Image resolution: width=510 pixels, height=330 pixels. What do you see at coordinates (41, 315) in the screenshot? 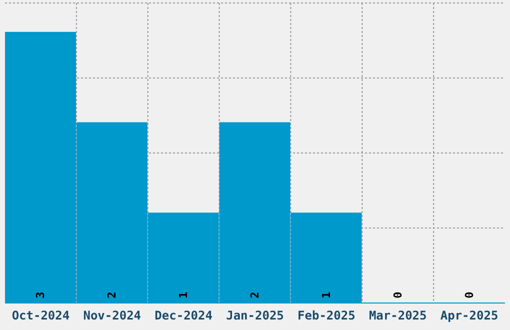
I see `x-tick-label: Oct-2024` at bounding box center [41, 315].